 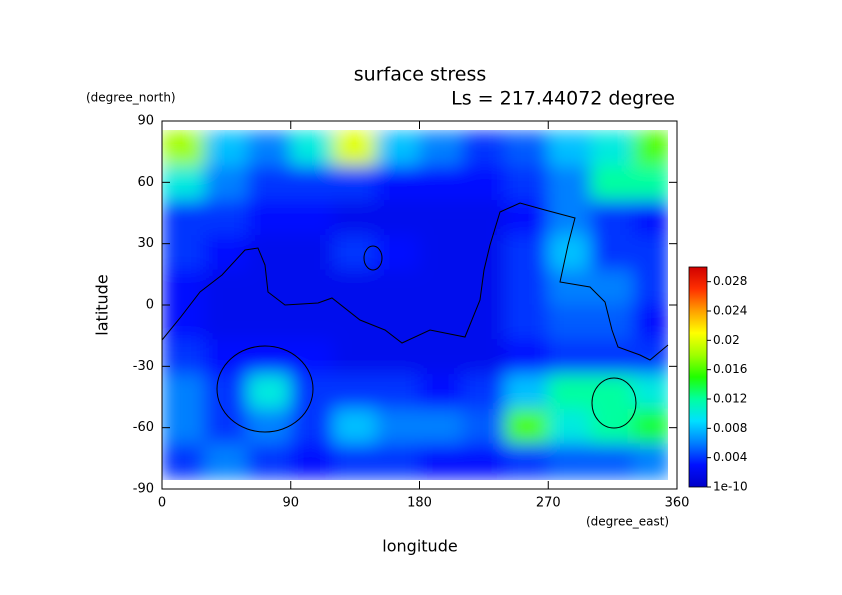 What do you see at coordinates (145, 182) in the screenshot?
I see `y-tick-label: 60` at bounding box center [145, 182].